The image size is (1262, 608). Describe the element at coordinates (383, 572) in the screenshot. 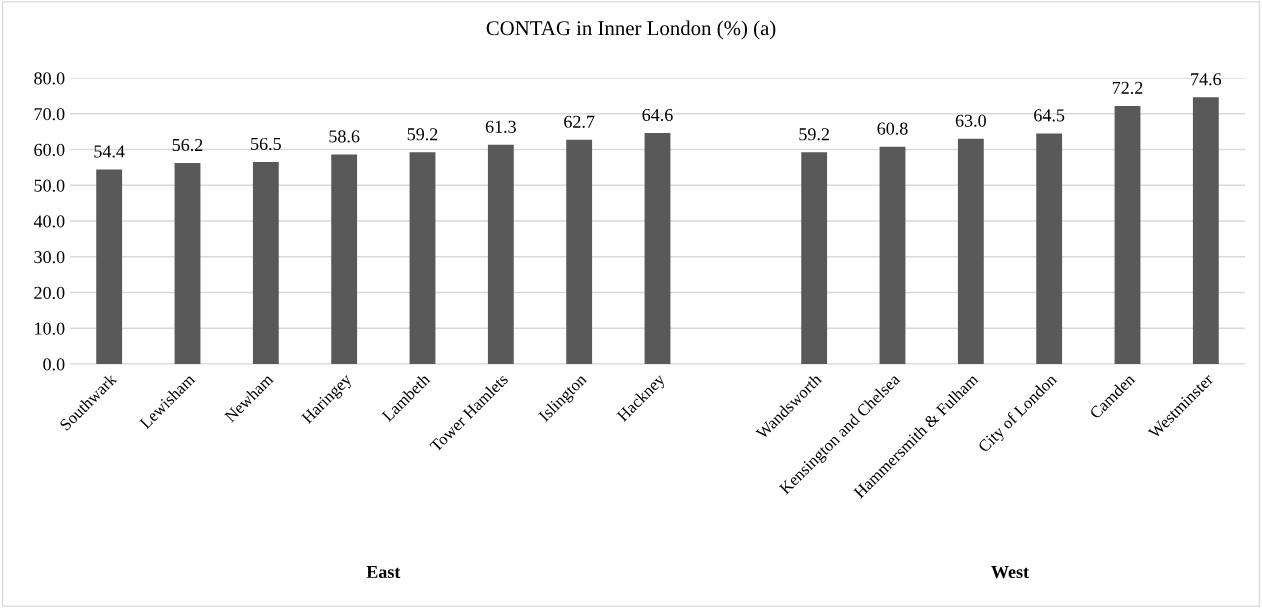

I see `text: East` at that location.